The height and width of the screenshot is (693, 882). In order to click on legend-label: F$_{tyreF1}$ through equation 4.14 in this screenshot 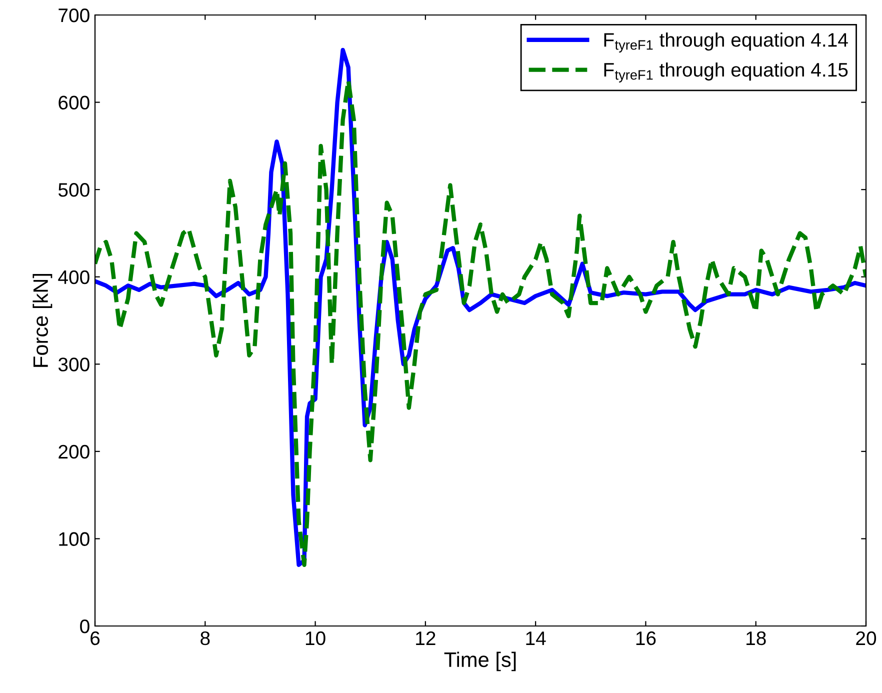, I will do `click(726, 42)`.